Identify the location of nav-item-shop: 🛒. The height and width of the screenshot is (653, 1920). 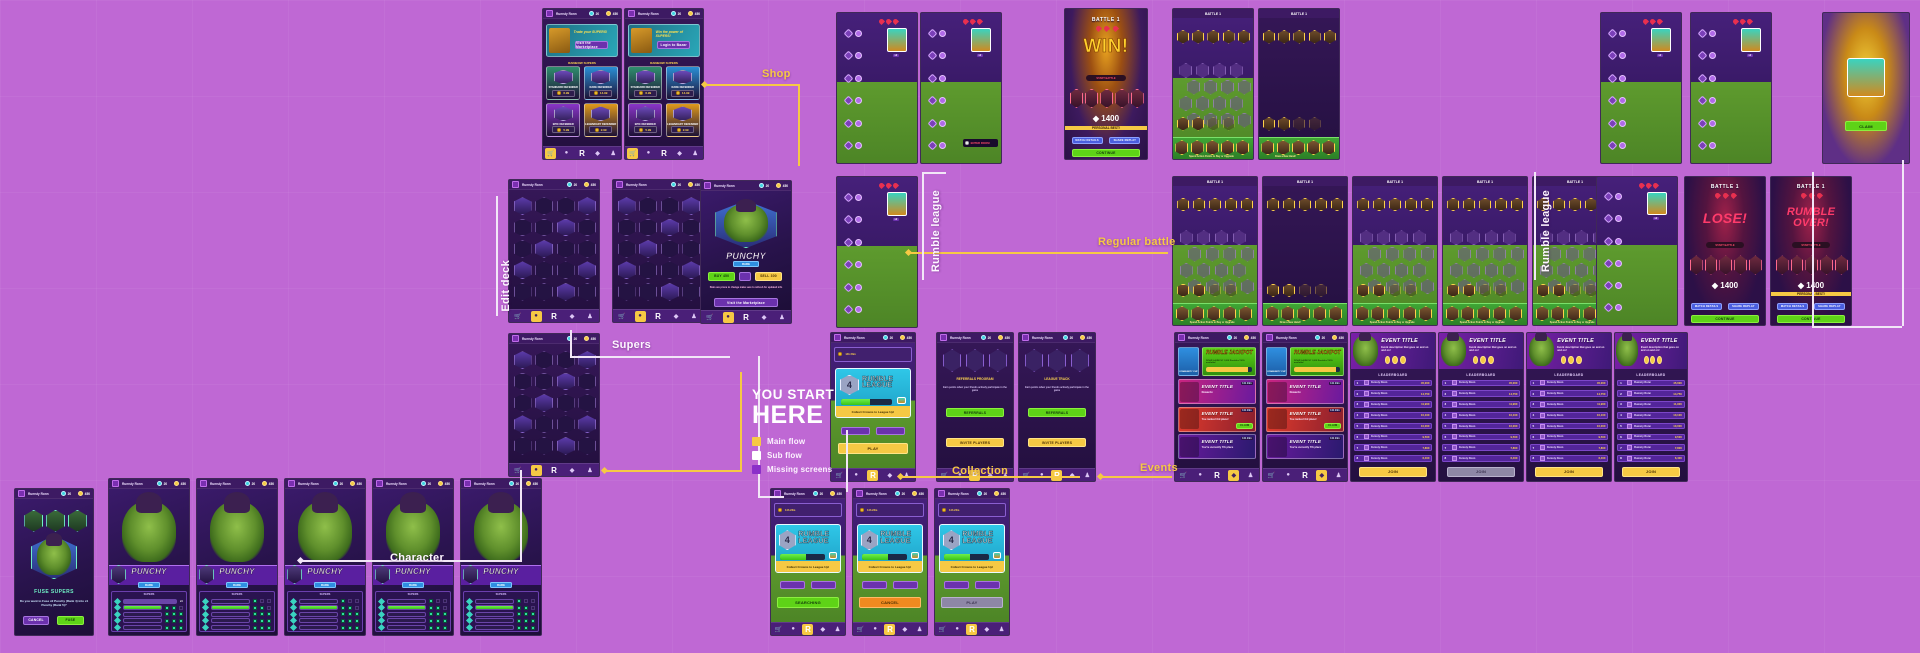
(633, 153).